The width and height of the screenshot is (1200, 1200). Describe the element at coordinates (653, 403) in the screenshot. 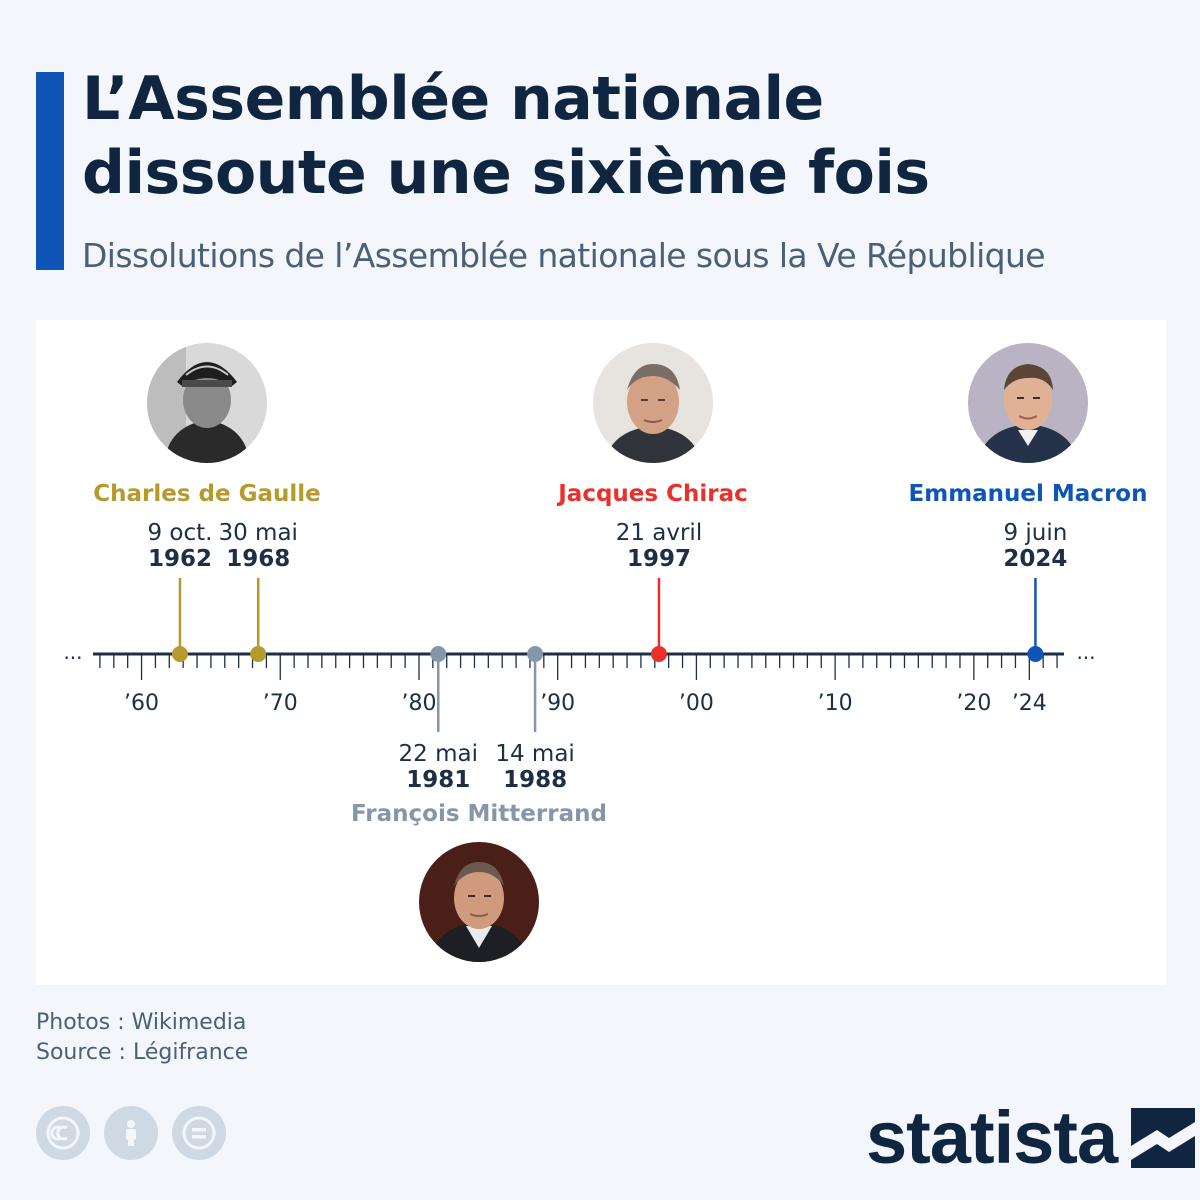

I see `chirac-portrait-icon` at that location.